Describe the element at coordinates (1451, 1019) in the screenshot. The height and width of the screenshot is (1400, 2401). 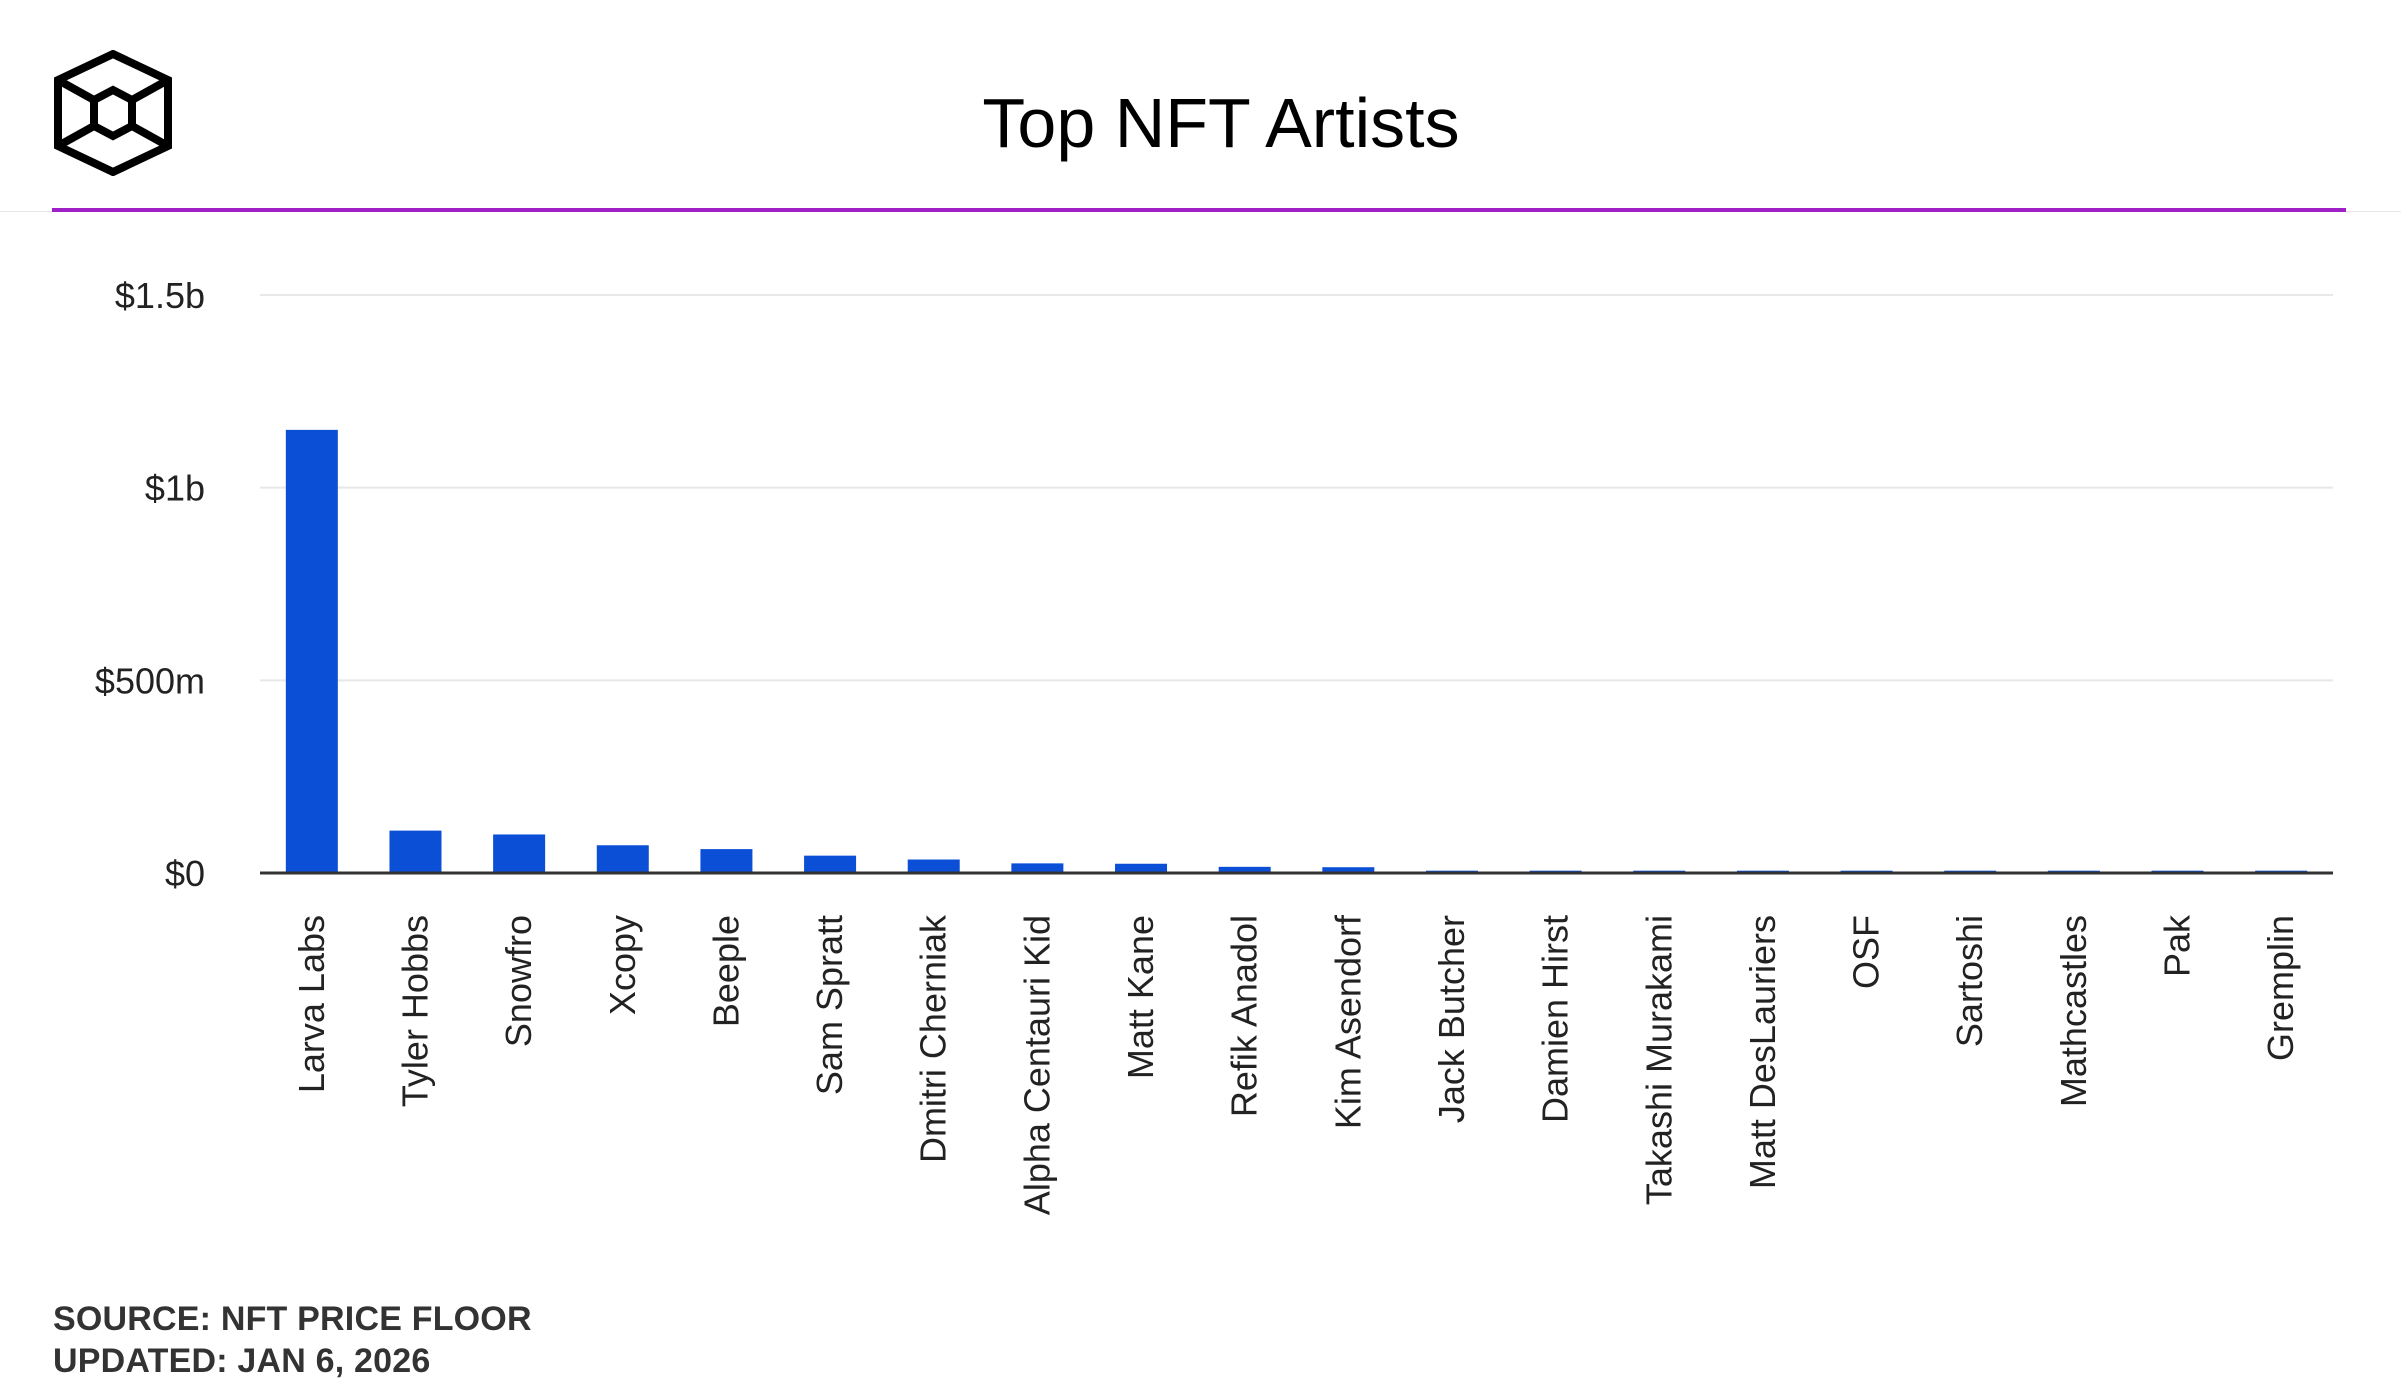
I see `x-tick-label: Jack Butcher` at that location.